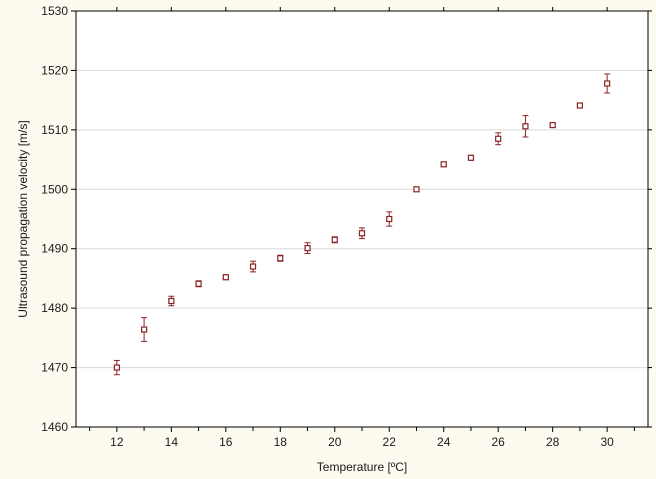  Describe the element at coordinates (335, 442) in the screenshot. I see `x-tick-label-20: 20` at that location.